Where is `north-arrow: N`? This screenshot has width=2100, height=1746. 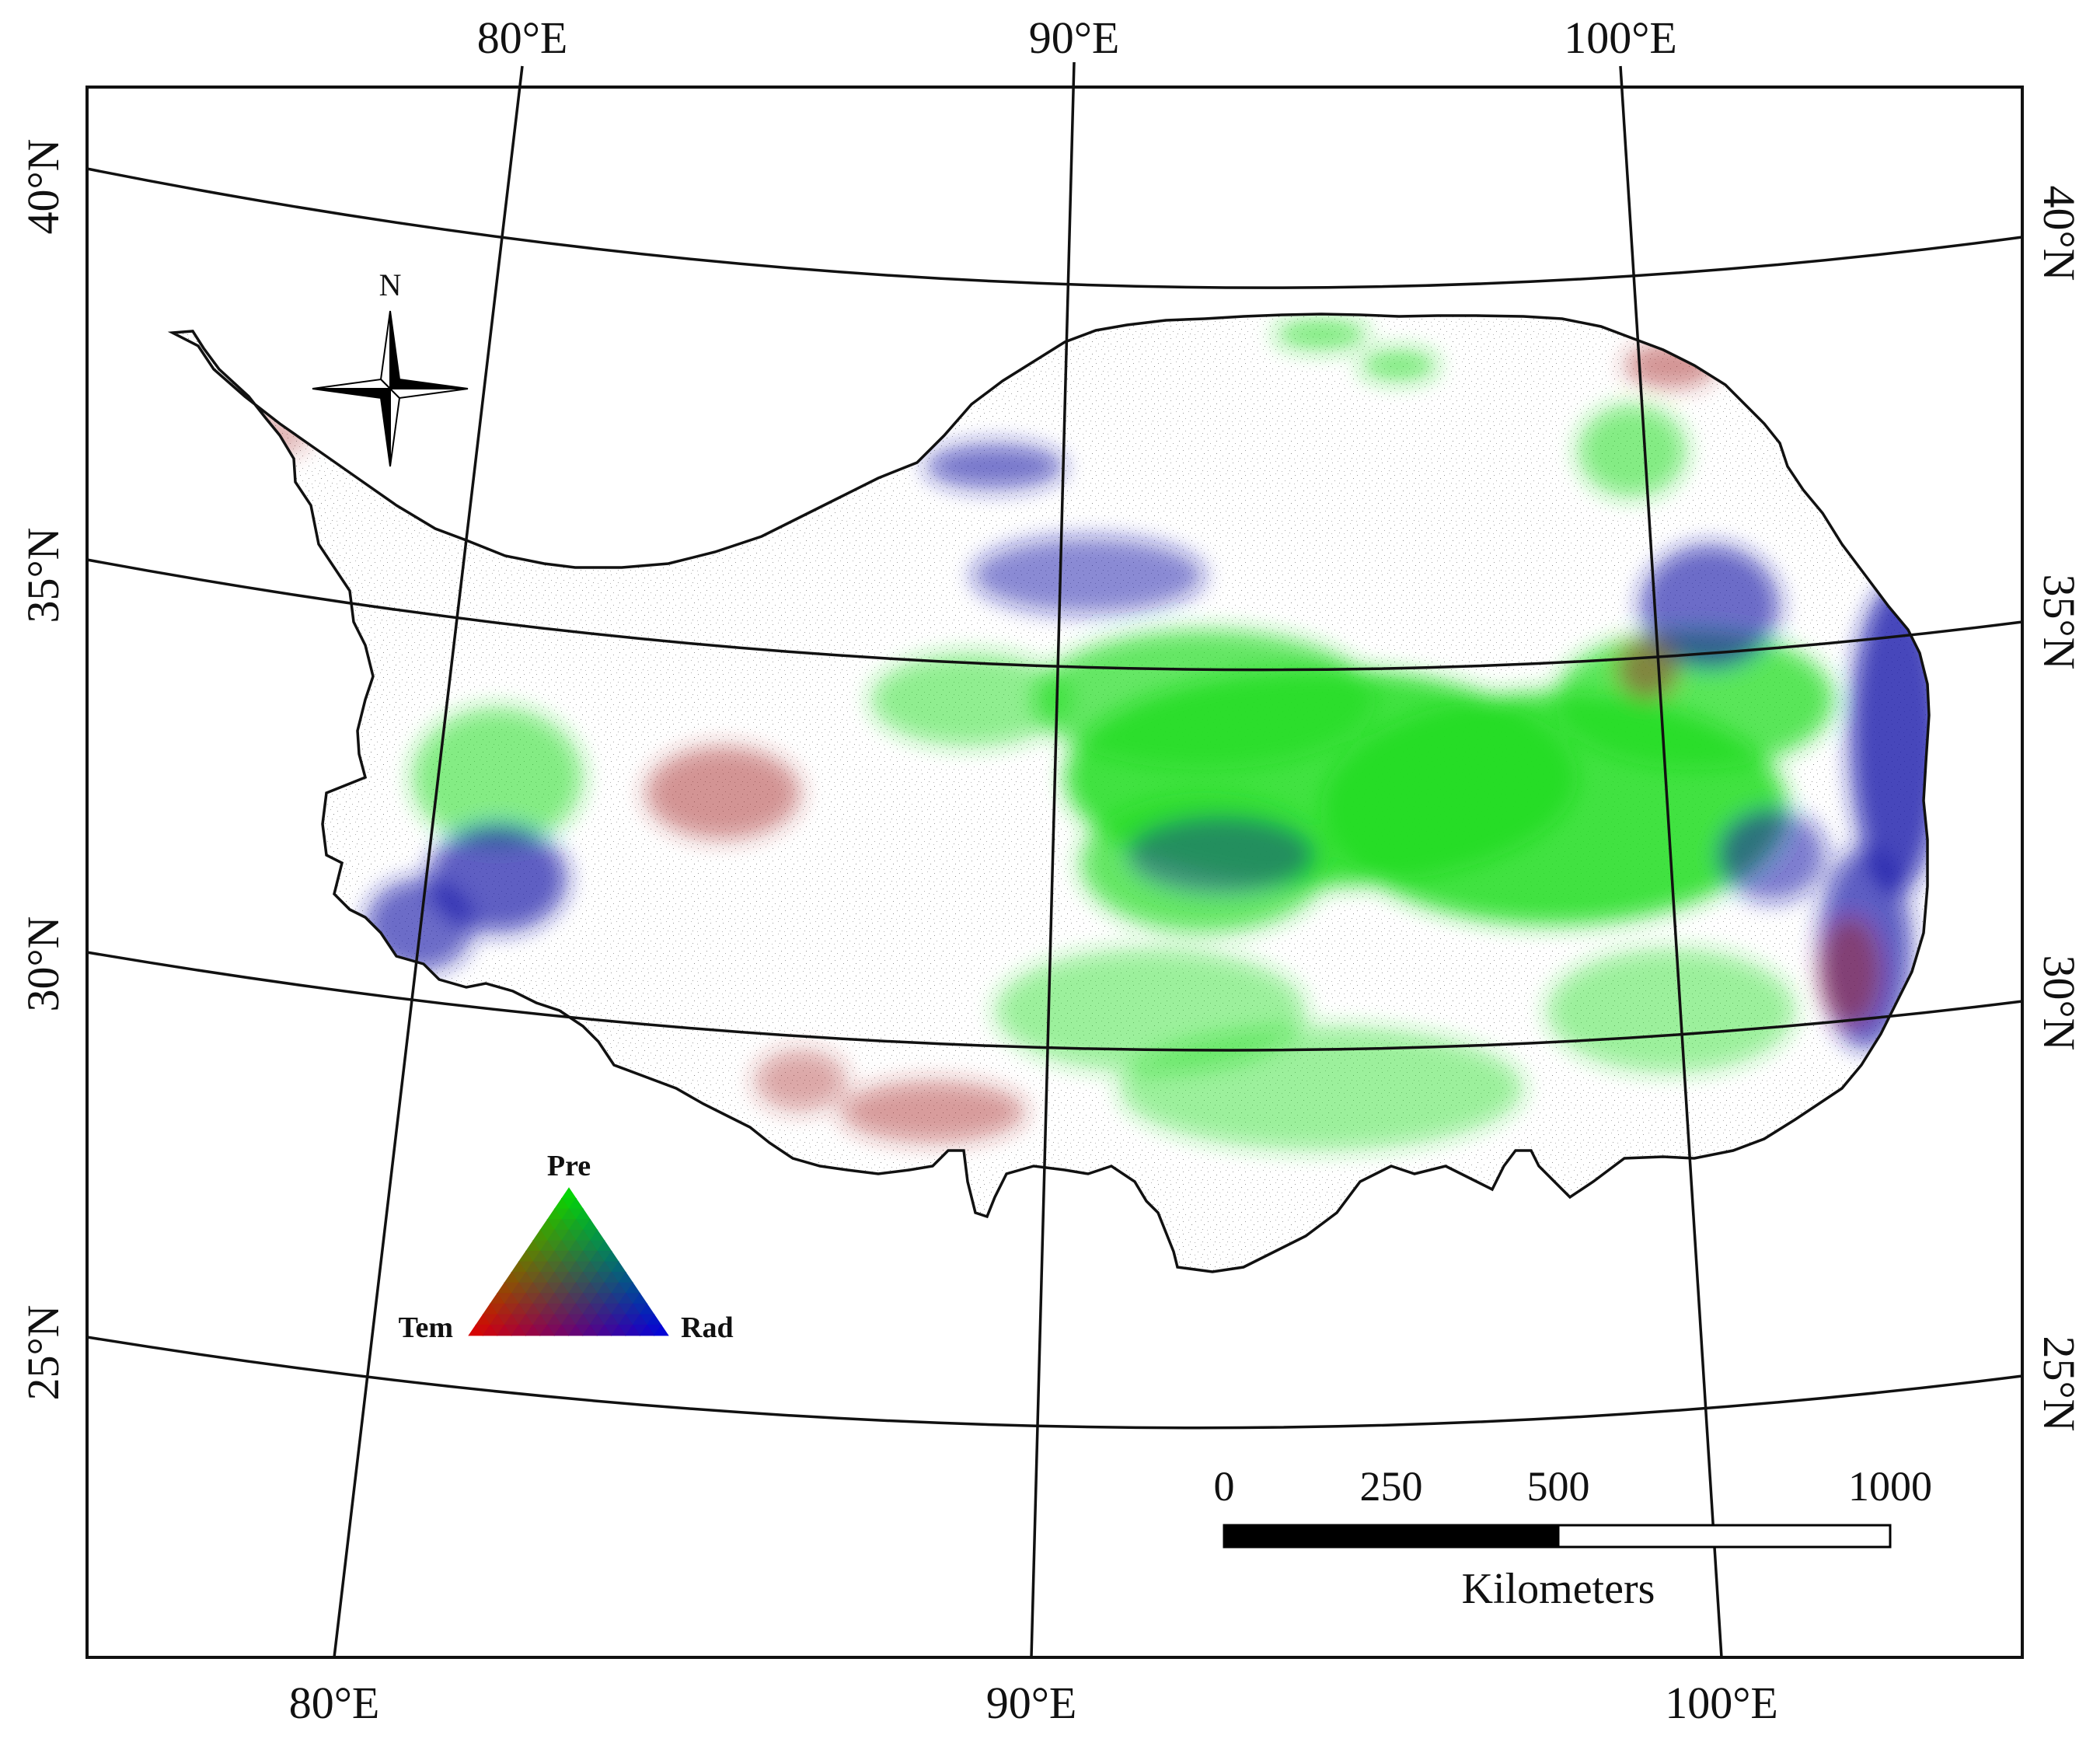
north-arrow: N is located at coordinates (390, 367).